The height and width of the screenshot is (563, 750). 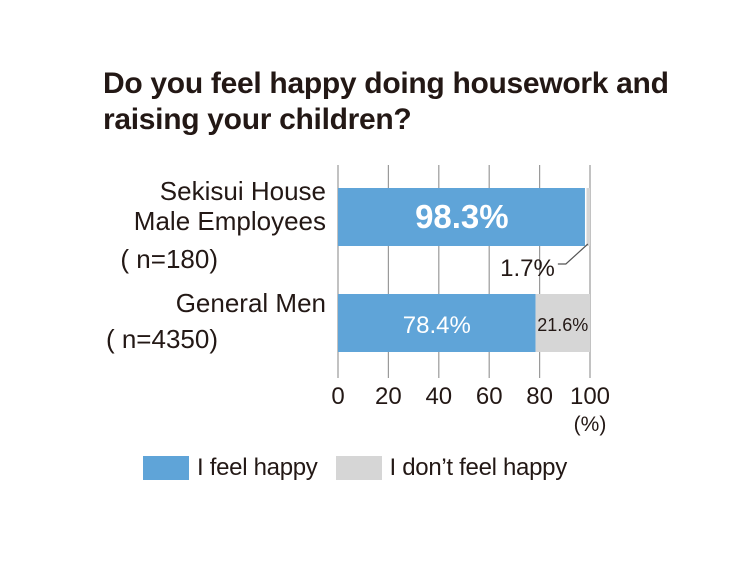 I want to click on category-label: Sekisui House, so click(x=243, y=191).